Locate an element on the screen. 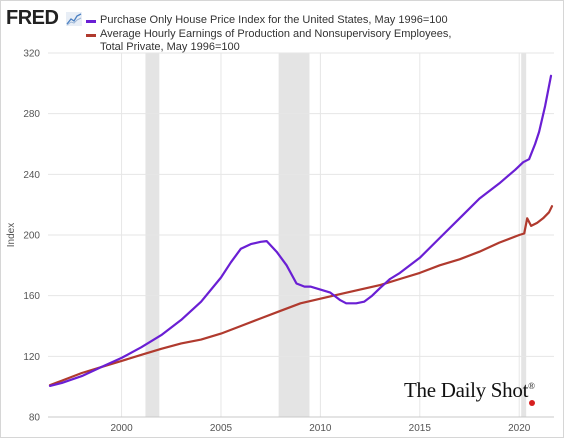 This screenshot has height=438, width=564. x-tick-labels: 2000 2005 2010 2015 2020 is located at coordinates (320, 428).